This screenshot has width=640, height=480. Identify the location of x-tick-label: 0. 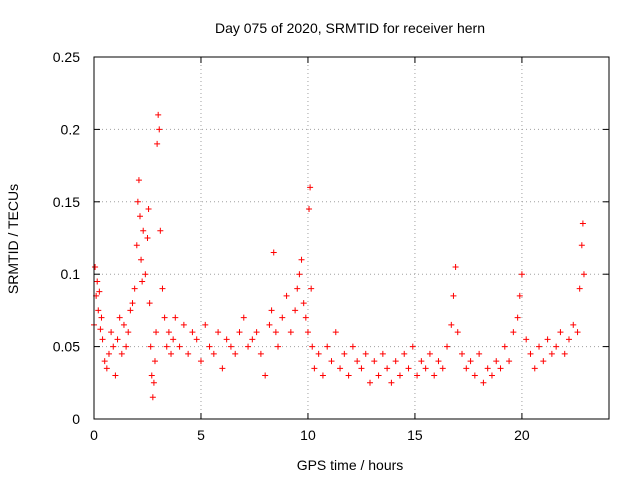
(94, 435).